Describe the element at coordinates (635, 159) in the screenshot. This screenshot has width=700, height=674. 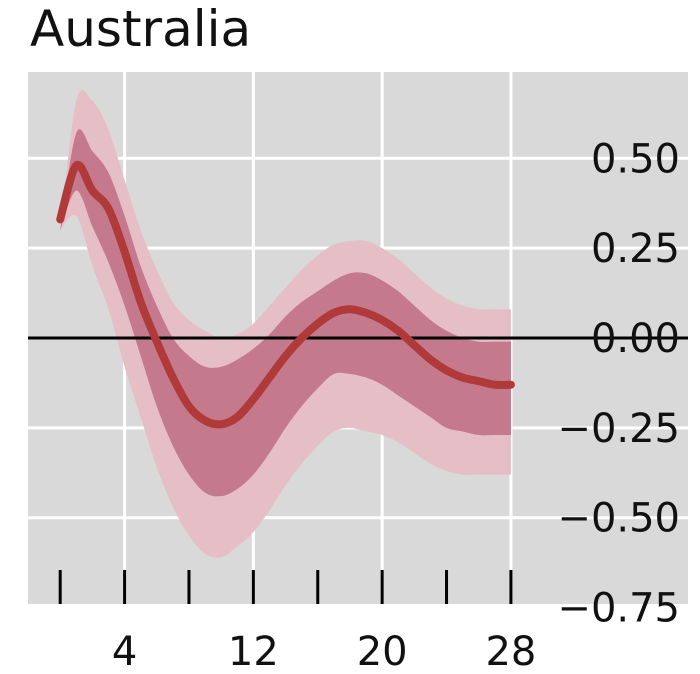
I see `y-tick-label: 0.50` at that location.